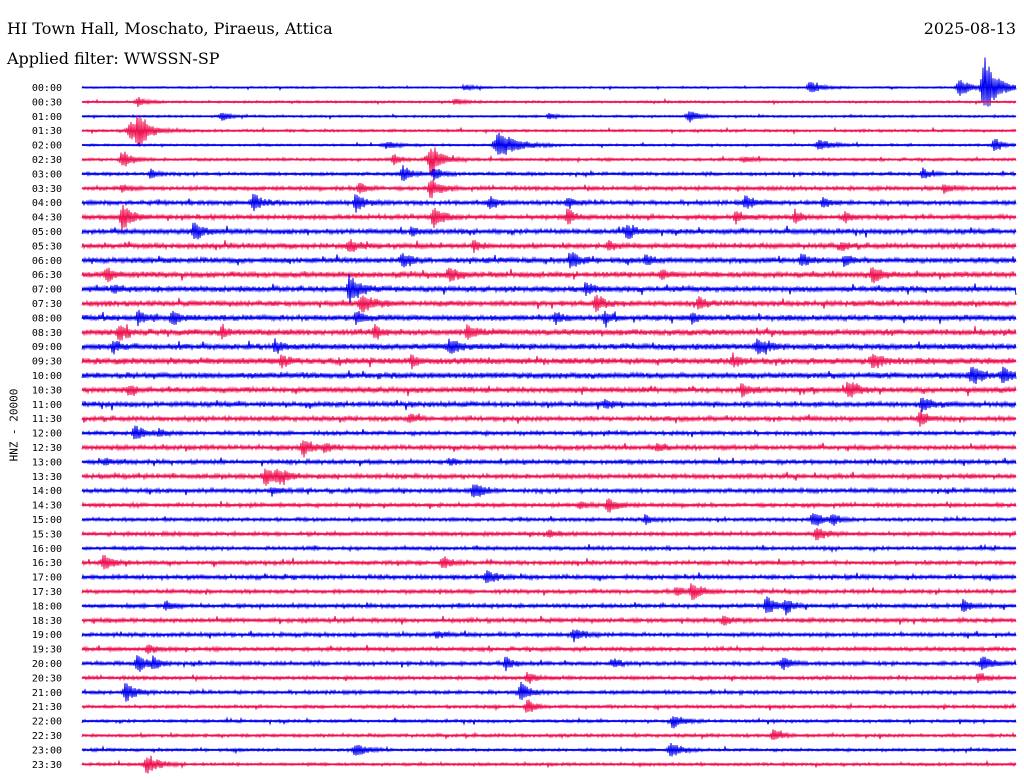  Describe the element at coordinates (47, 506) in the screenshot. I see `time-tick-label: 14:30` at that location.